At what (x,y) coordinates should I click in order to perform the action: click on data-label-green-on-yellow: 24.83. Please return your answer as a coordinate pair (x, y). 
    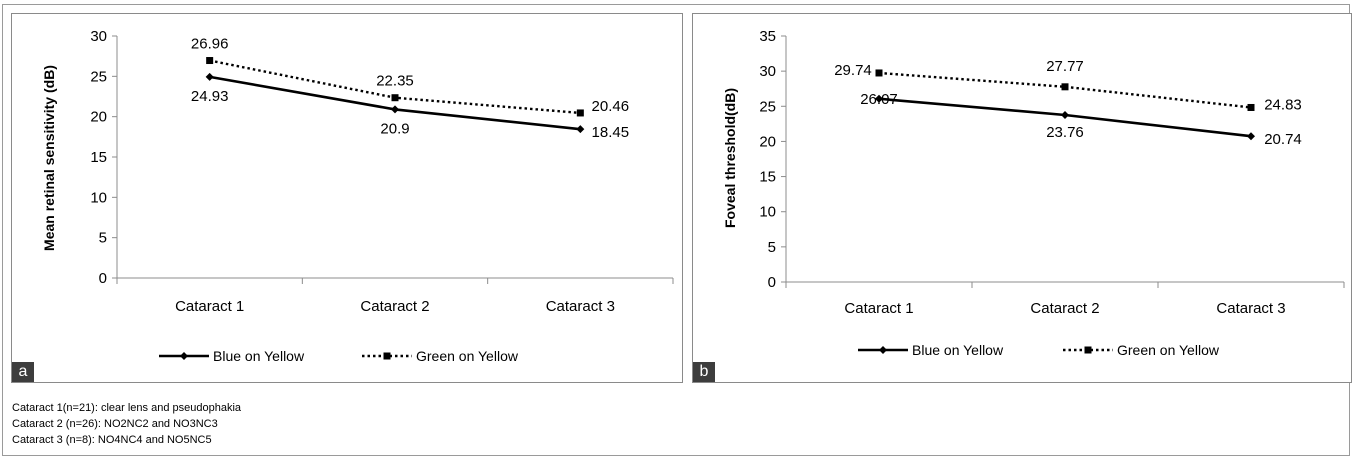
    Looking at the image, I should click on (1283, 104).